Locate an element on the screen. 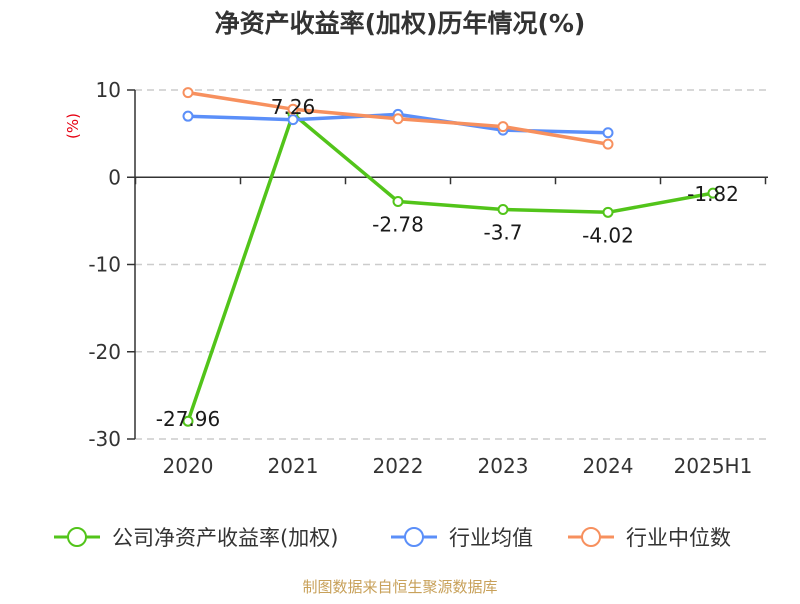 This screenshot has height=604, width=800. legend-label: 行业中位数 is located at coordinates (678, 538).